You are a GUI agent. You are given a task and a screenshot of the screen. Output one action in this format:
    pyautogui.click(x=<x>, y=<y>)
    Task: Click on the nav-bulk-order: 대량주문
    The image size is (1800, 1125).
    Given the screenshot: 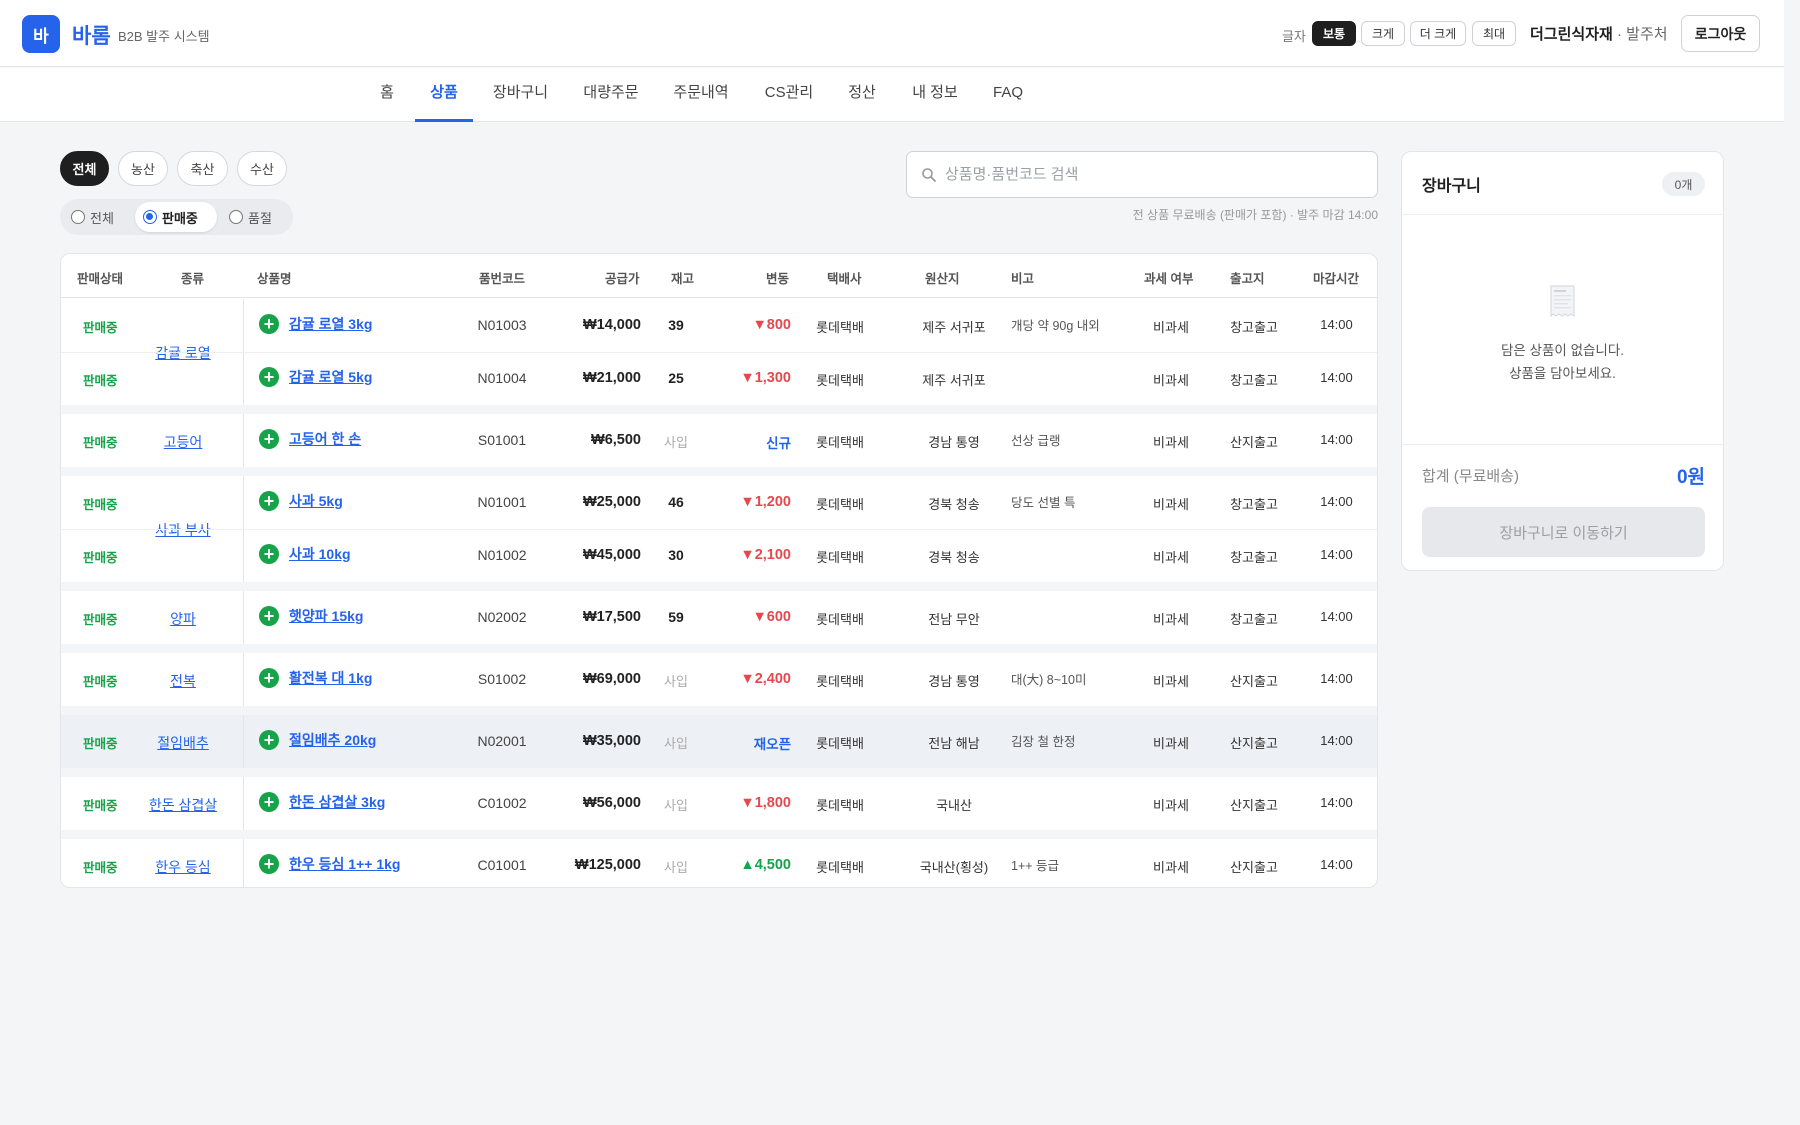 What is the action you would take?
    pyautogui.click(x=611, y=92)
    